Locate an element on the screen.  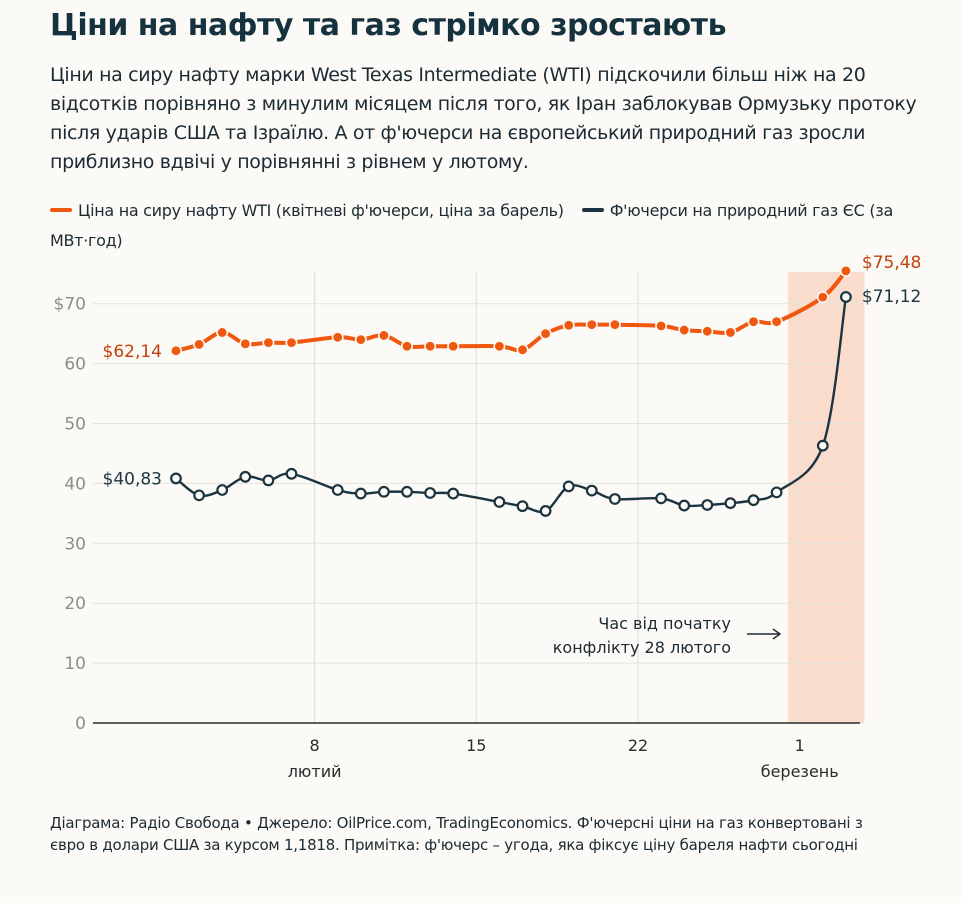
x-tick-label: 22 is located at coordinates (638, 745).